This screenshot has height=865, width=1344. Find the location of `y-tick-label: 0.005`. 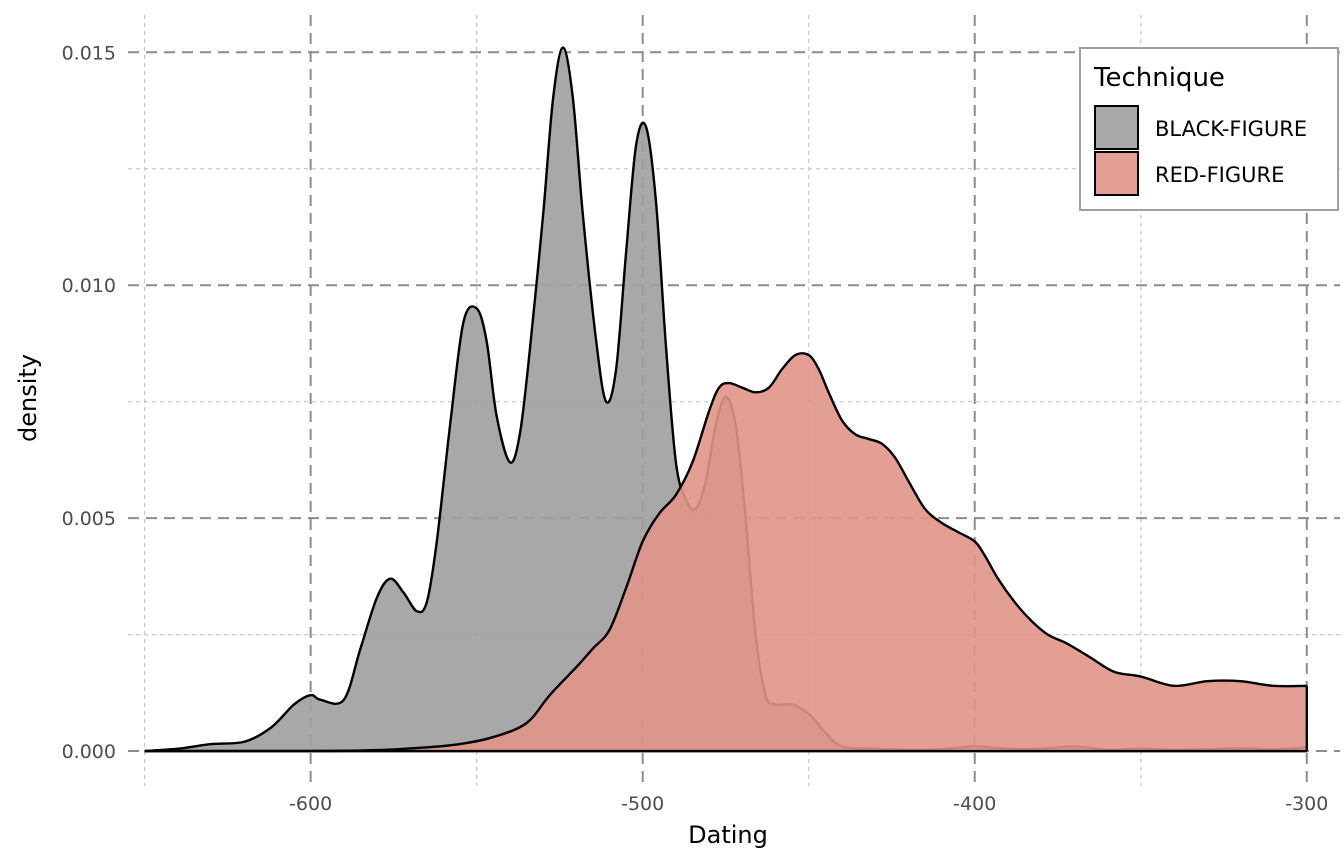

y-tick-label: 0.005 is located at coordinates (89, 519).